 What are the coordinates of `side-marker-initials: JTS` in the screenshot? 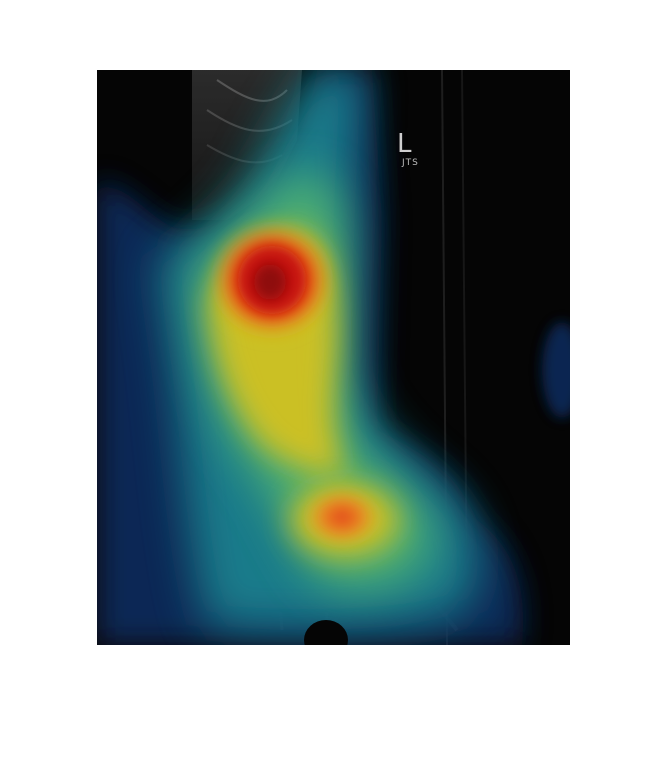 It's located at (410, 163).